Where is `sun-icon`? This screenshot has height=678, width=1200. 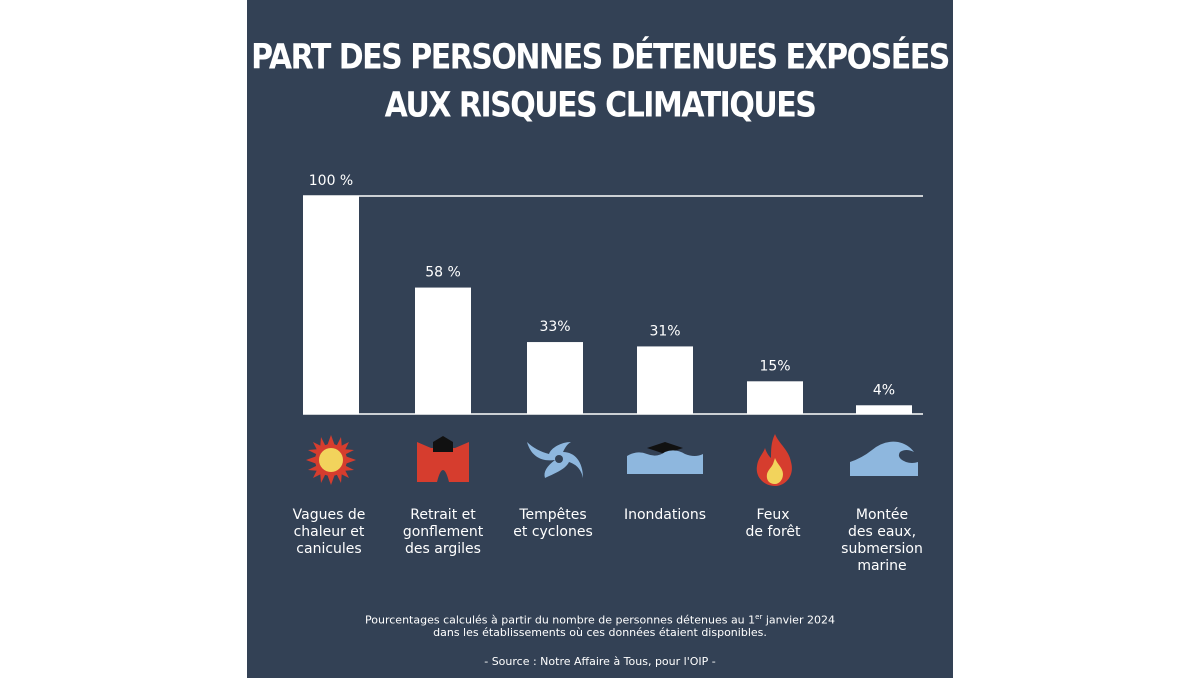
sun-icon is located at coordinates (331, 460).